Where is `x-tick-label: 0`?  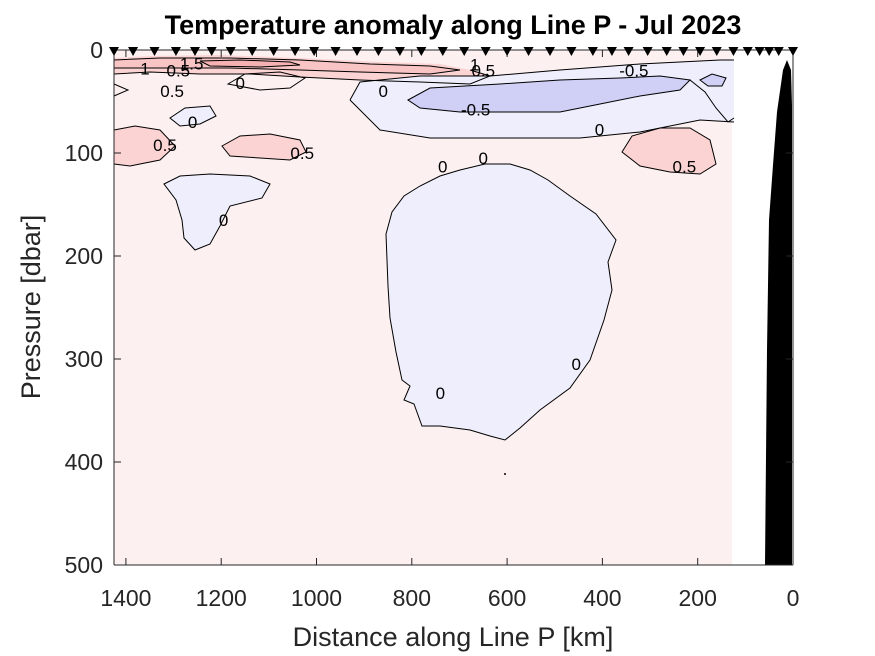
x-tick-label: 0 is located at coordinates (793, 598).